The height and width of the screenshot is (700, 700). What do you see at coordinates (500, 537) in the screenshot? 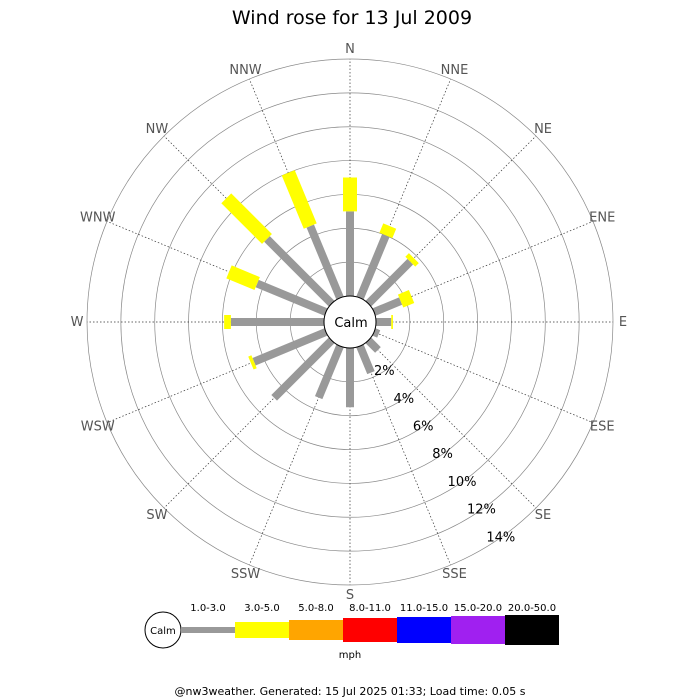
I see `ring-label: 14%` at bounding box center [500, 537].